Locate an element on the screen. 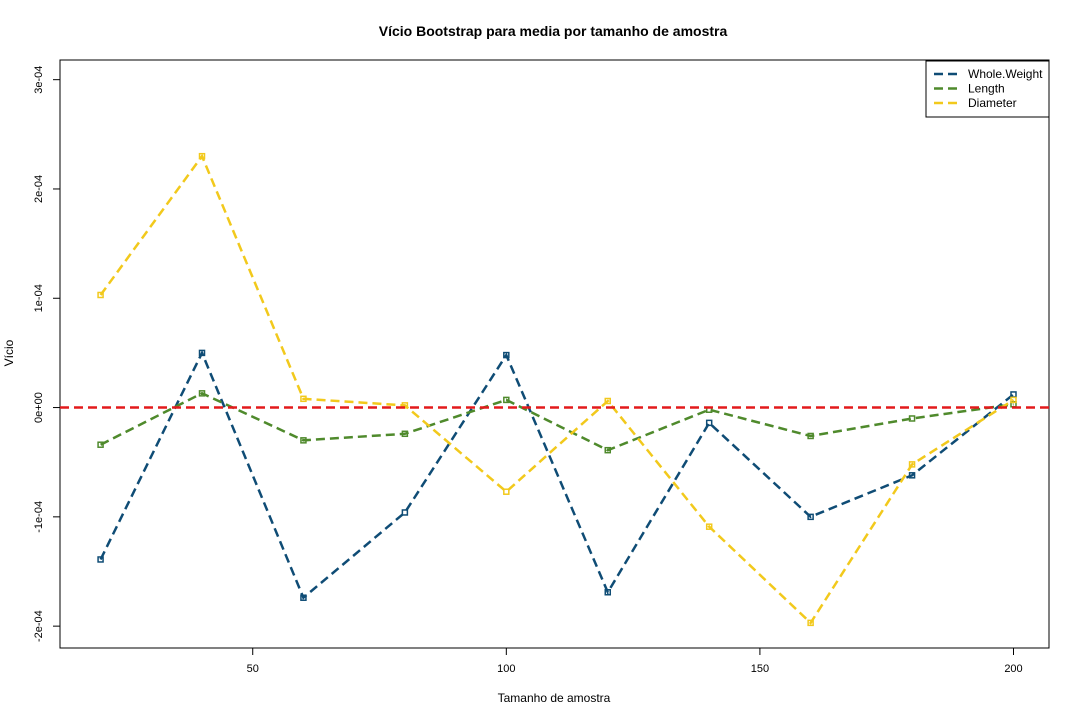 Image resolution: width=1080 pixels, height=720 pixels. y-axis-label: Vício is located at coordinates (9, 352).